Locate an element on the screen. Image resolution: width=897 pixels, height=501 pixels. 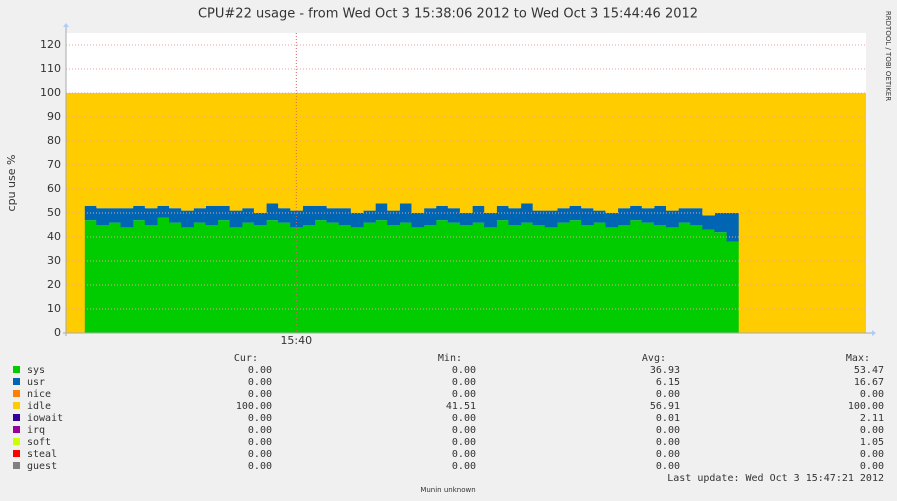
y-tick-label: 0 is located at coordinates (57, 332).